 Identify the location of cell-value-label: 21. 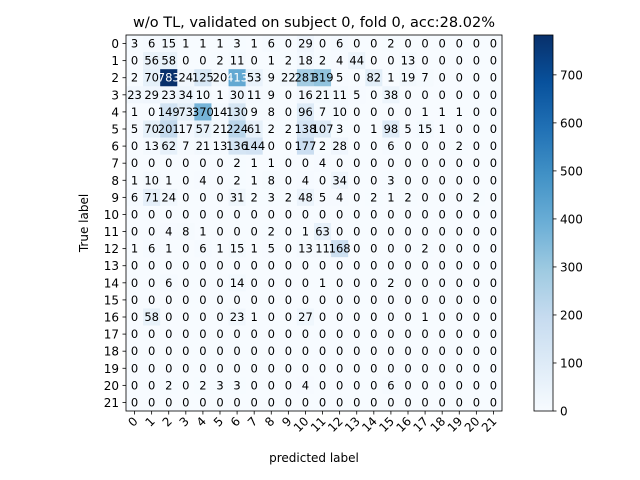
(220, 129).